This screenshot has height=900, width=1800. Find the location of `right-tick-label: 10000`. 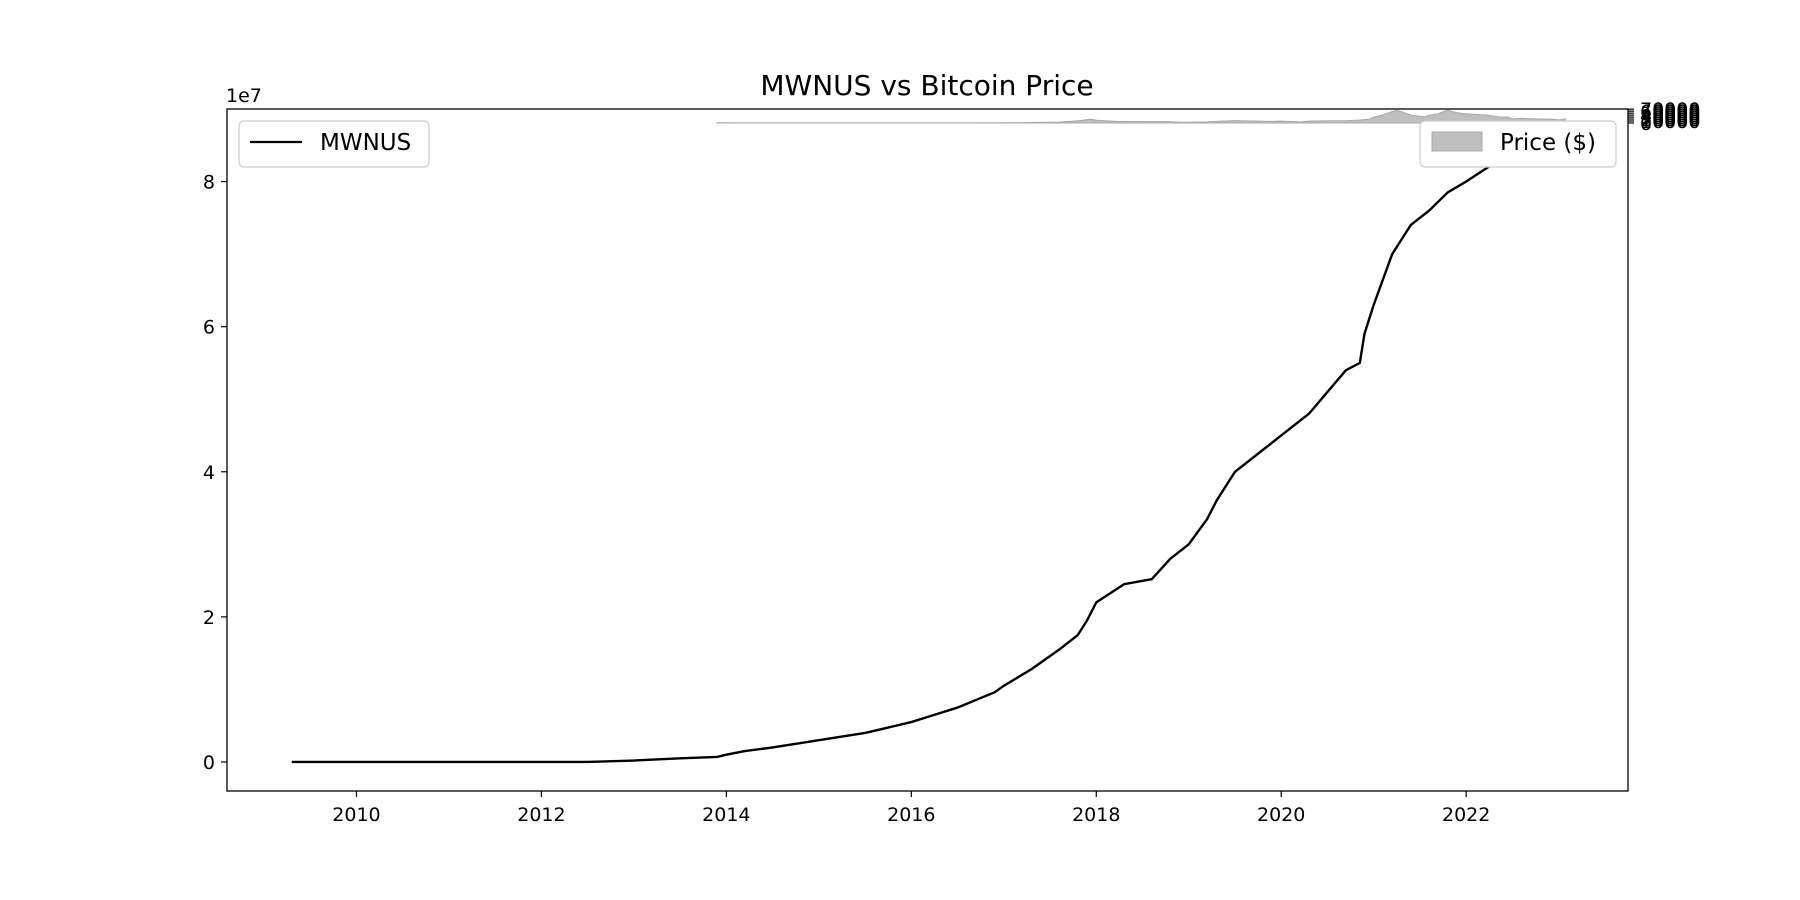

right-tick-label: 10000 is located at coordinates (1670, 122).